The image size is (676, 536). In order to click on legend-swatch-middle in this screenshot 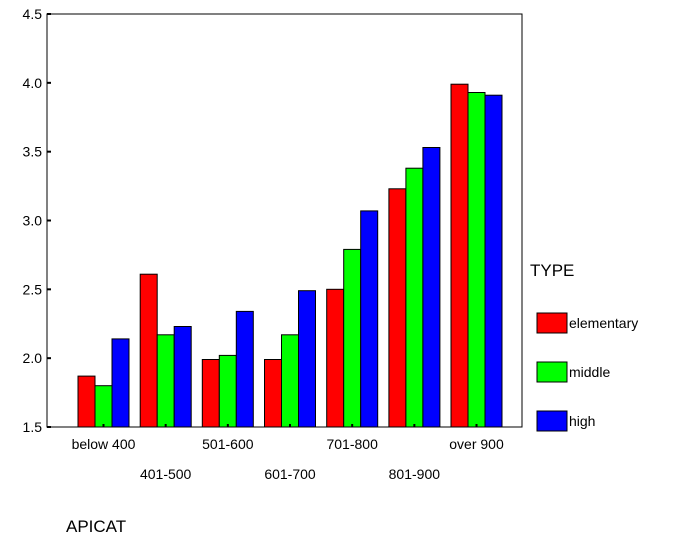, I will do `click(552, 372)`.